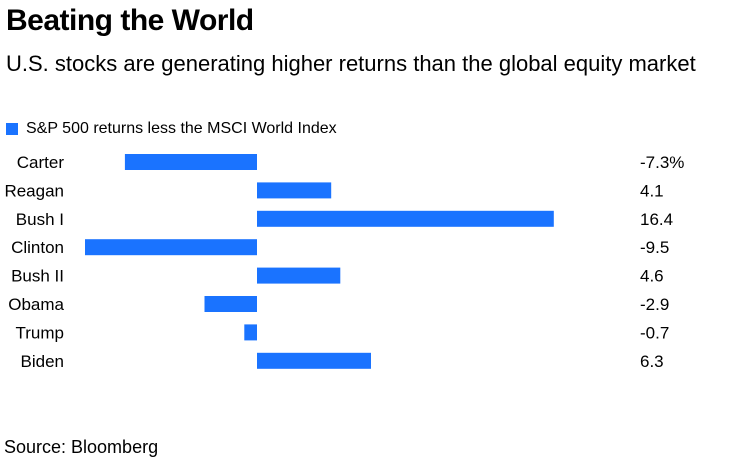 The height and width of the screenshot is (471, 735). Describe the element at coordinates (34, 190) in the screenshot. I see `category-label: Reagan` at that location.